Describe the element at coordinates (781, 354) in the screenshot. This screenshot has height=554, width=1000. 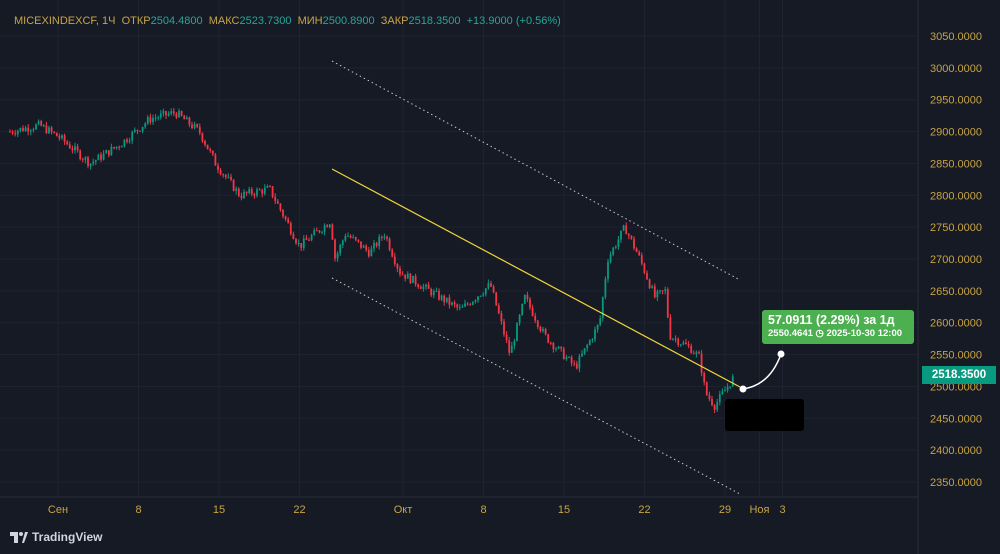
I see `forecast-end-point` at that location.